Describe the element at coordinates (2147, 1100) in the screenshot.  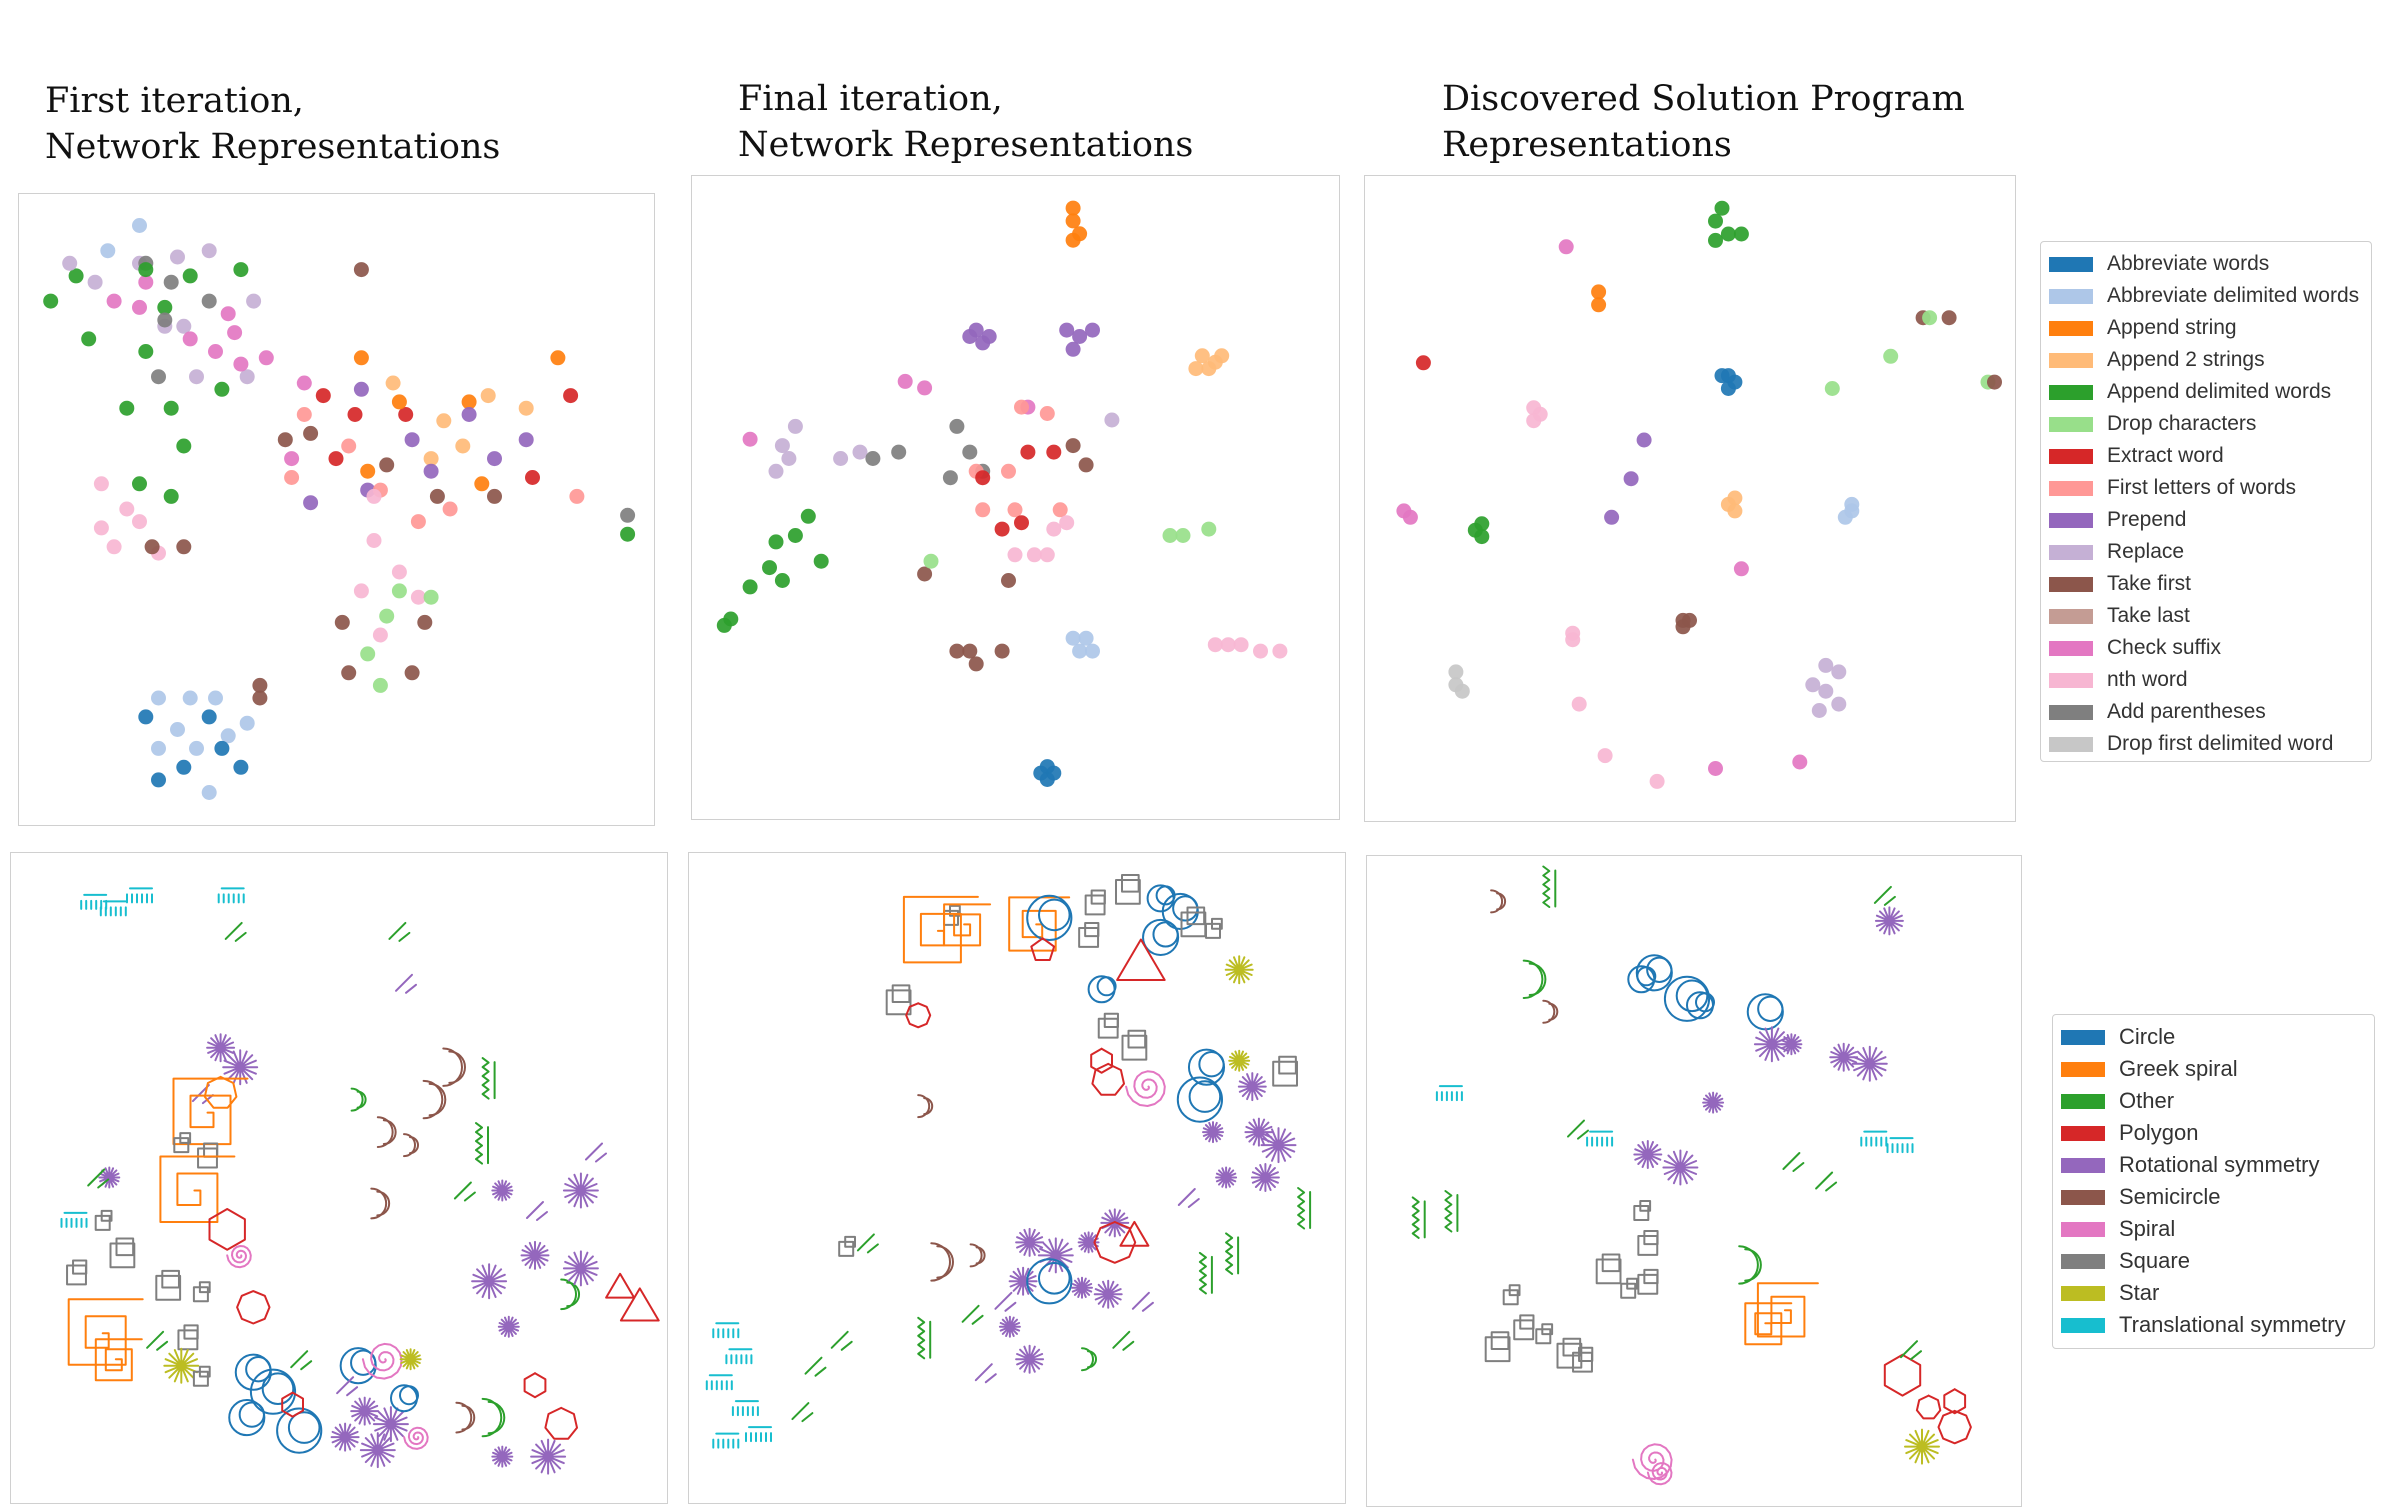
I see `legend-label: Other` at that location.